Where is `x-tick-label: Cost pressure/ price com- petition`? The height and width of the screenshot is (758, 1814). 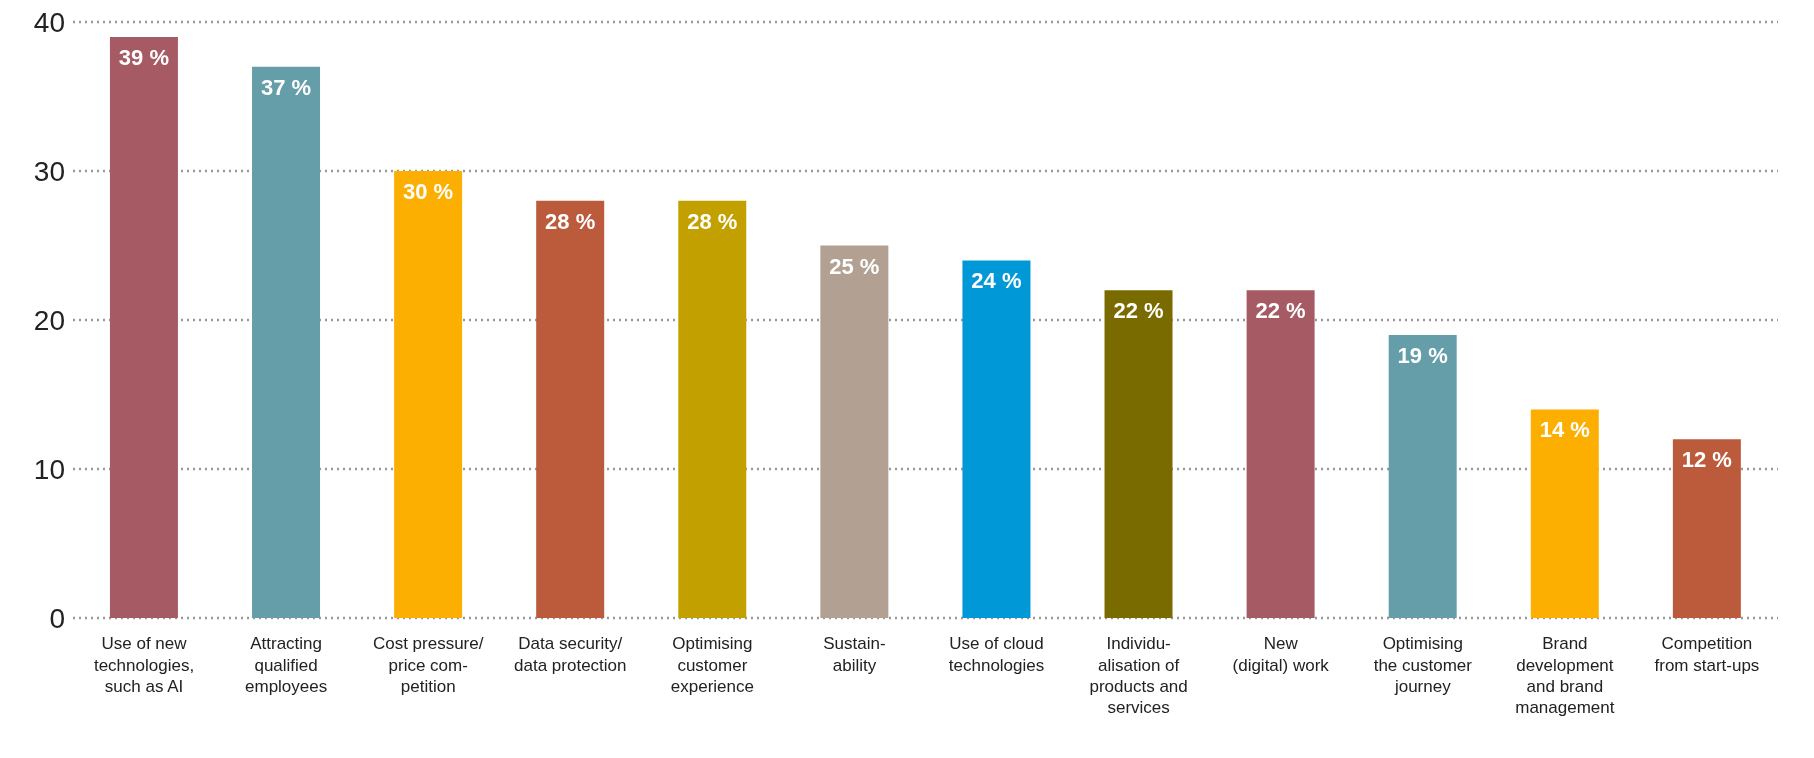
x-tick-label: Cost pressure/ price com- petition is located at coordinates (428, 665).